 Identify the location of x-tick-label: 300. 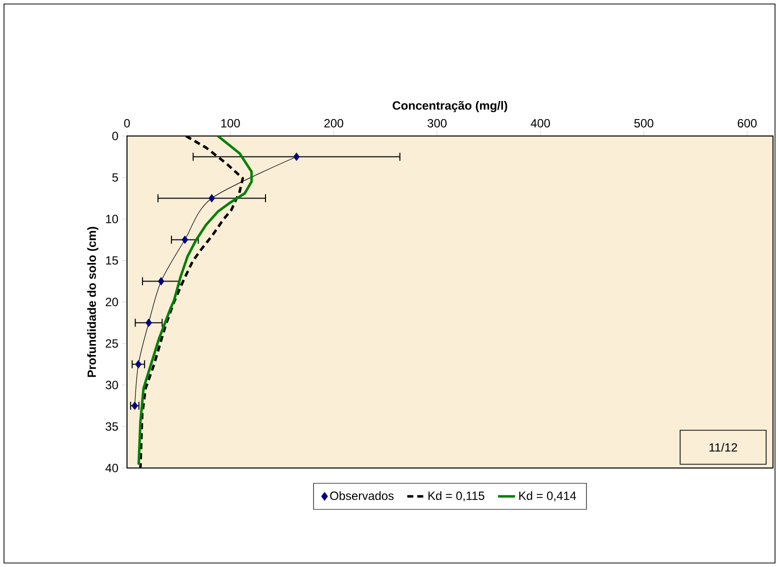
(437, 123).